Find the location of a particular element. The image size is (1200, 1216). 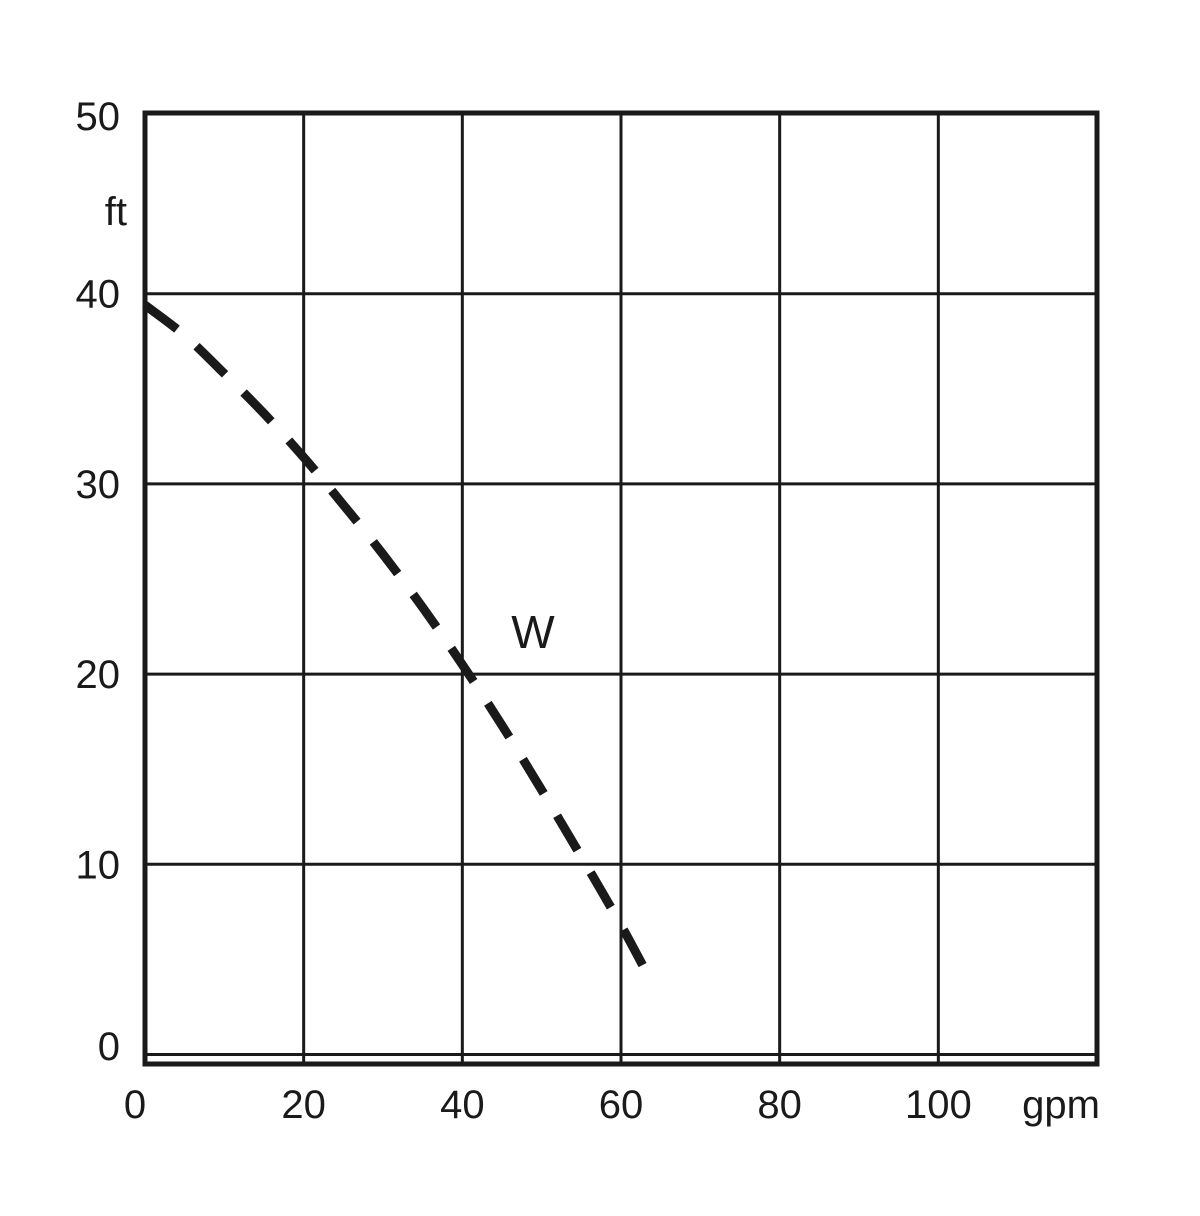

x-tick-label: 0 is located at coordinates (135, 1105).